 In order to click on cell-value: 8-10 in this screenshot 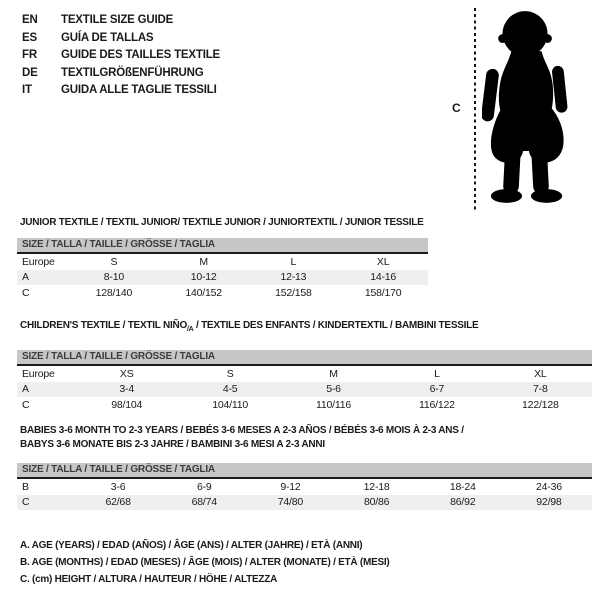, I will do `click(113, 277)`.